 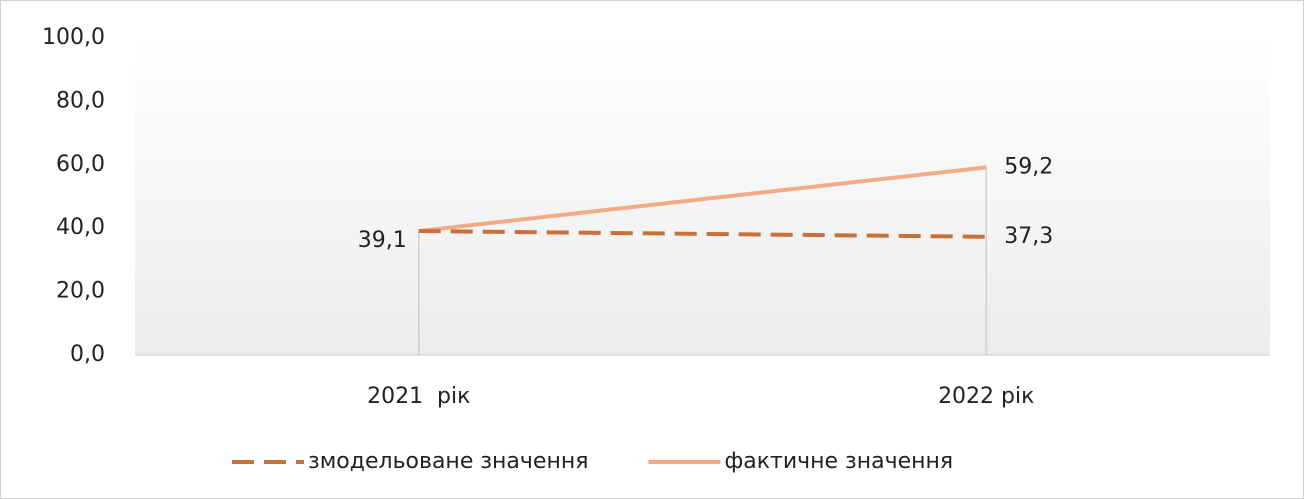 I want to click on y-tick-label: 0,0, so click(x=87, y=354).